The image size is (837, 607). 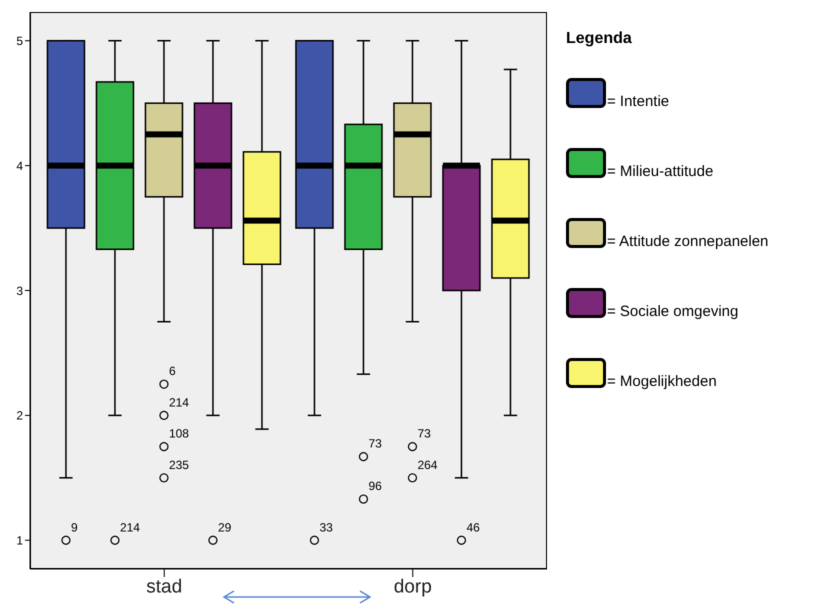 I want to click on legend-label: = Sociale omgeving, so click(x=672, y=311).